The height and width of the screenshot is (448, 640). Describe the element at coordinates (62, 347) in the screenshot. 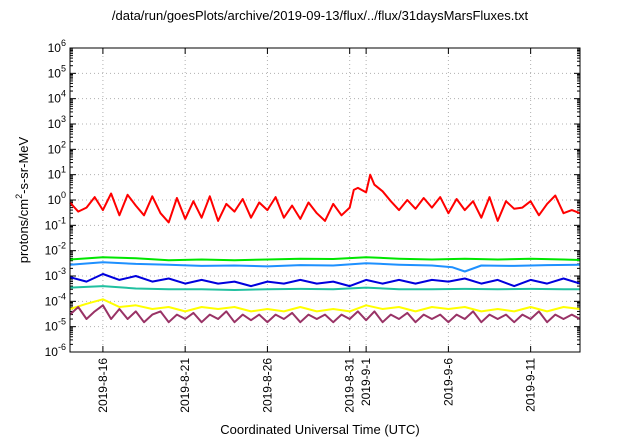

I see `y-tick-exponent: -6` at that location.